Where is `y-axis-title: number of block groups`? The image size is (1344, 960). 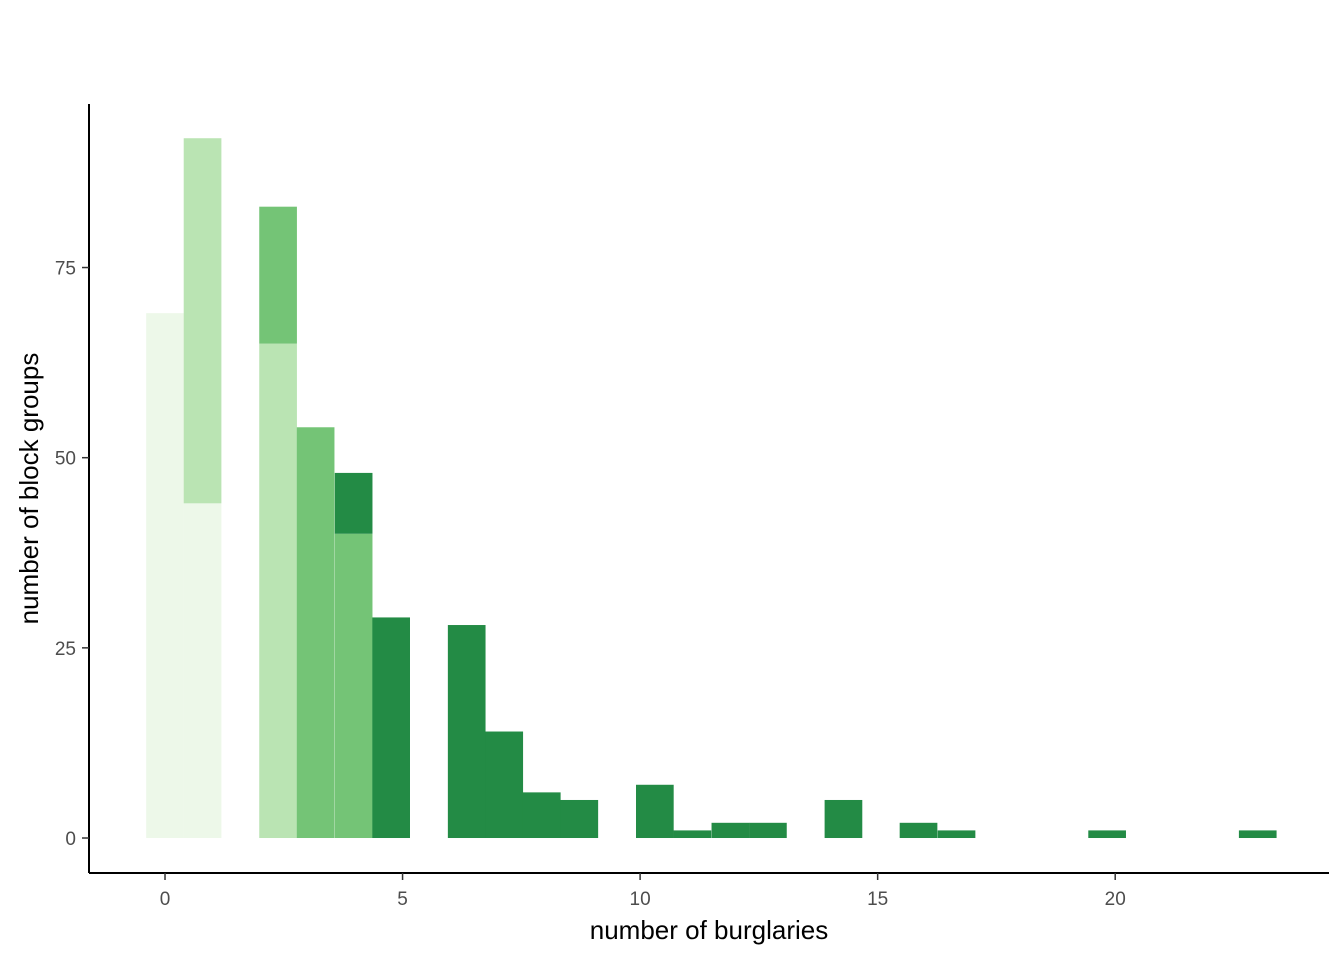 y-axis-title: number of block groups is located at coordinates (29, 489).